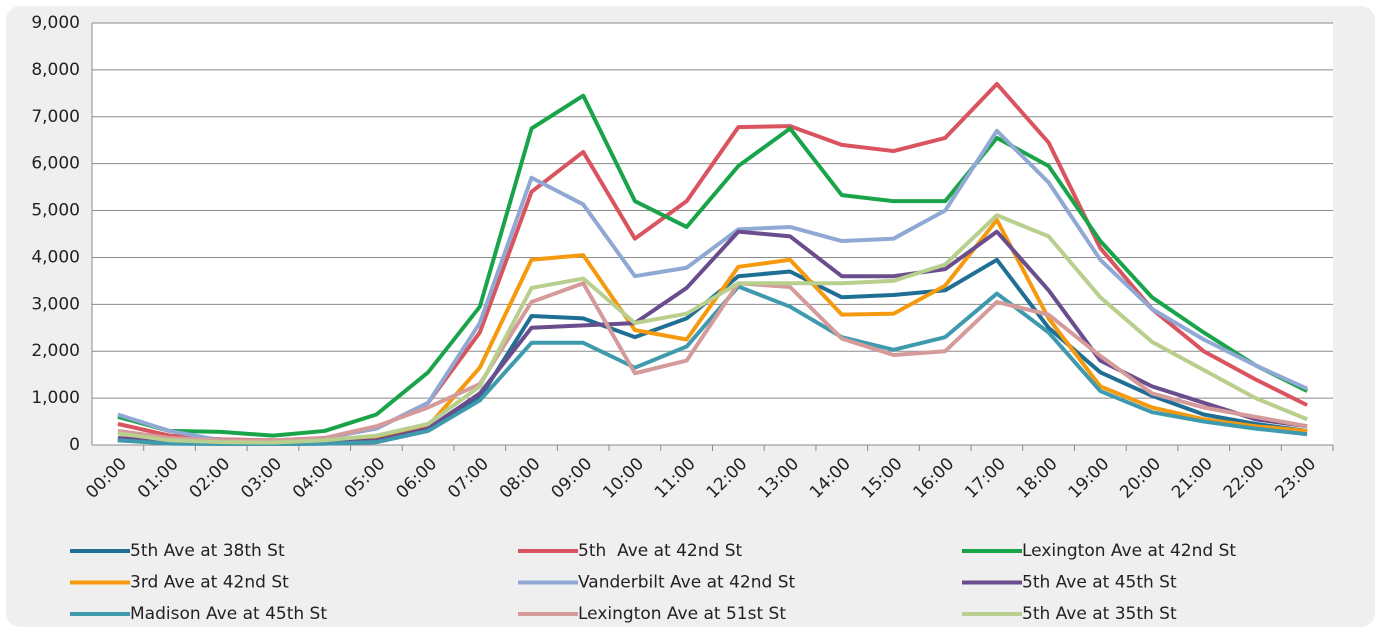 This screenshot has height=633, width=1381. What do you see at coordinates (55, 304) in the screenshot?
I see `y-tick-label: 3,000` at bounding box center [55, 304].